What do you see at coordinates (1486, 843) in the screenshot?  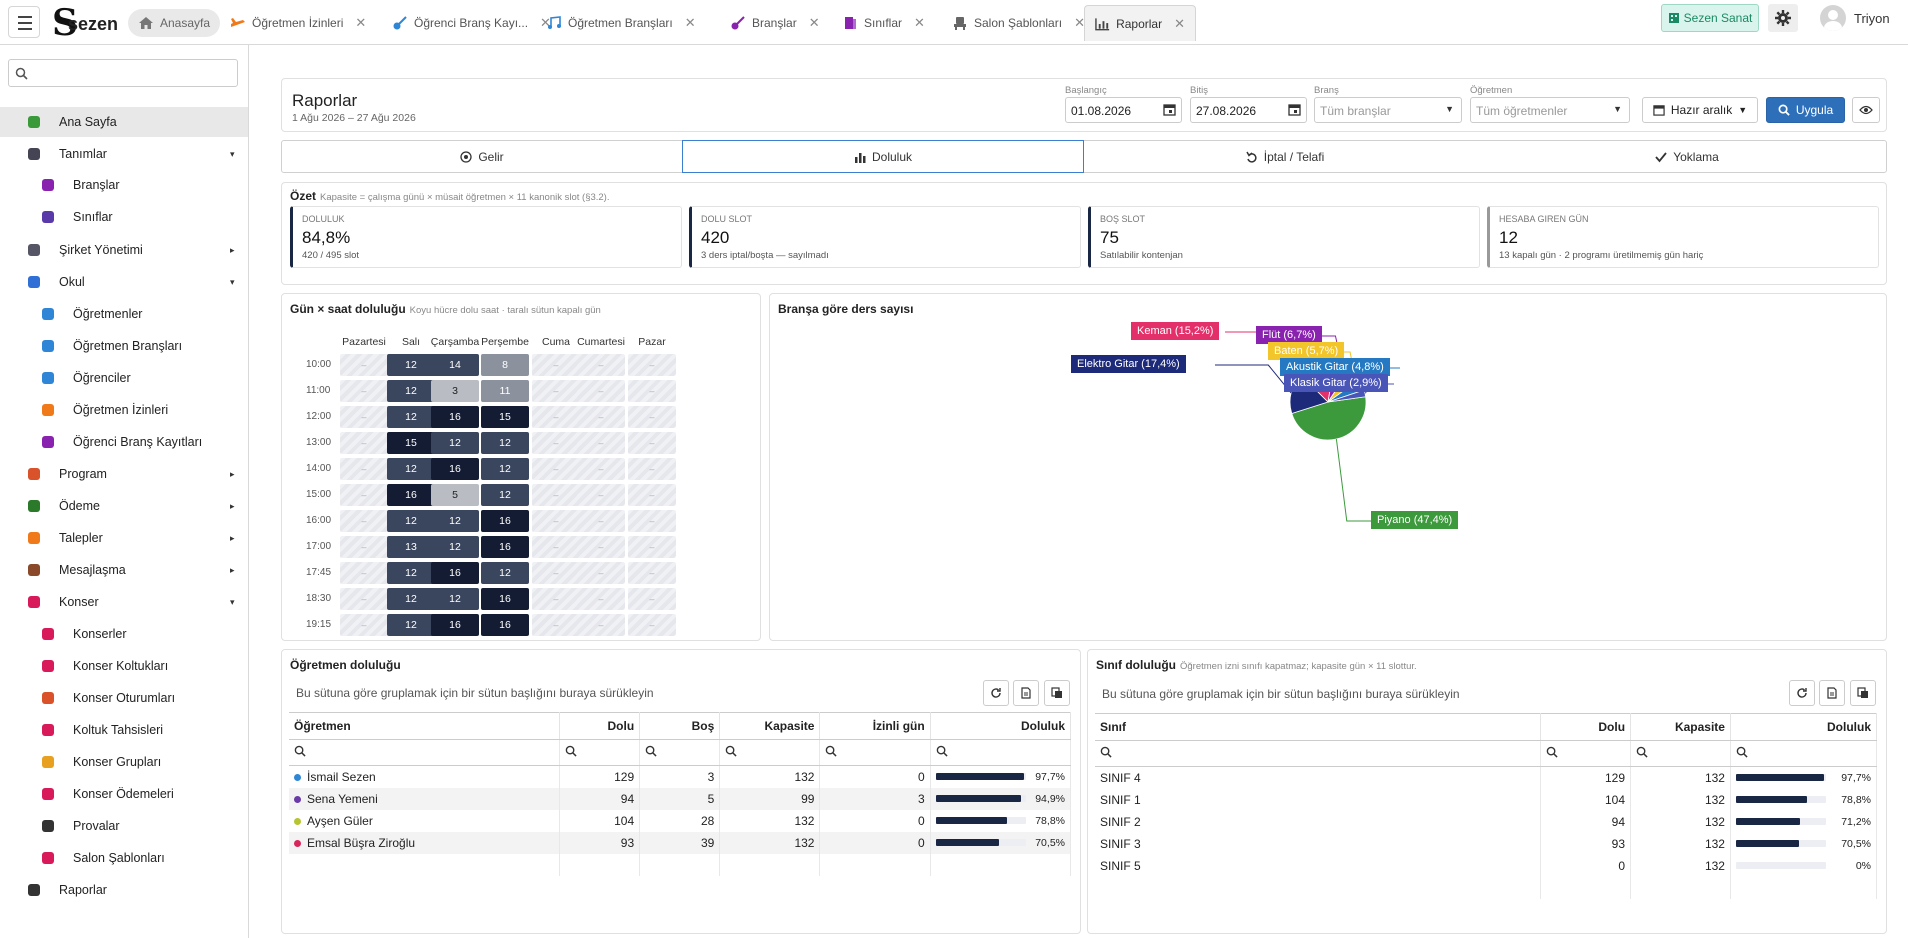 I see `table-row: SINIF 3 93 132 70,5%` at bounding box center [1486, 843].